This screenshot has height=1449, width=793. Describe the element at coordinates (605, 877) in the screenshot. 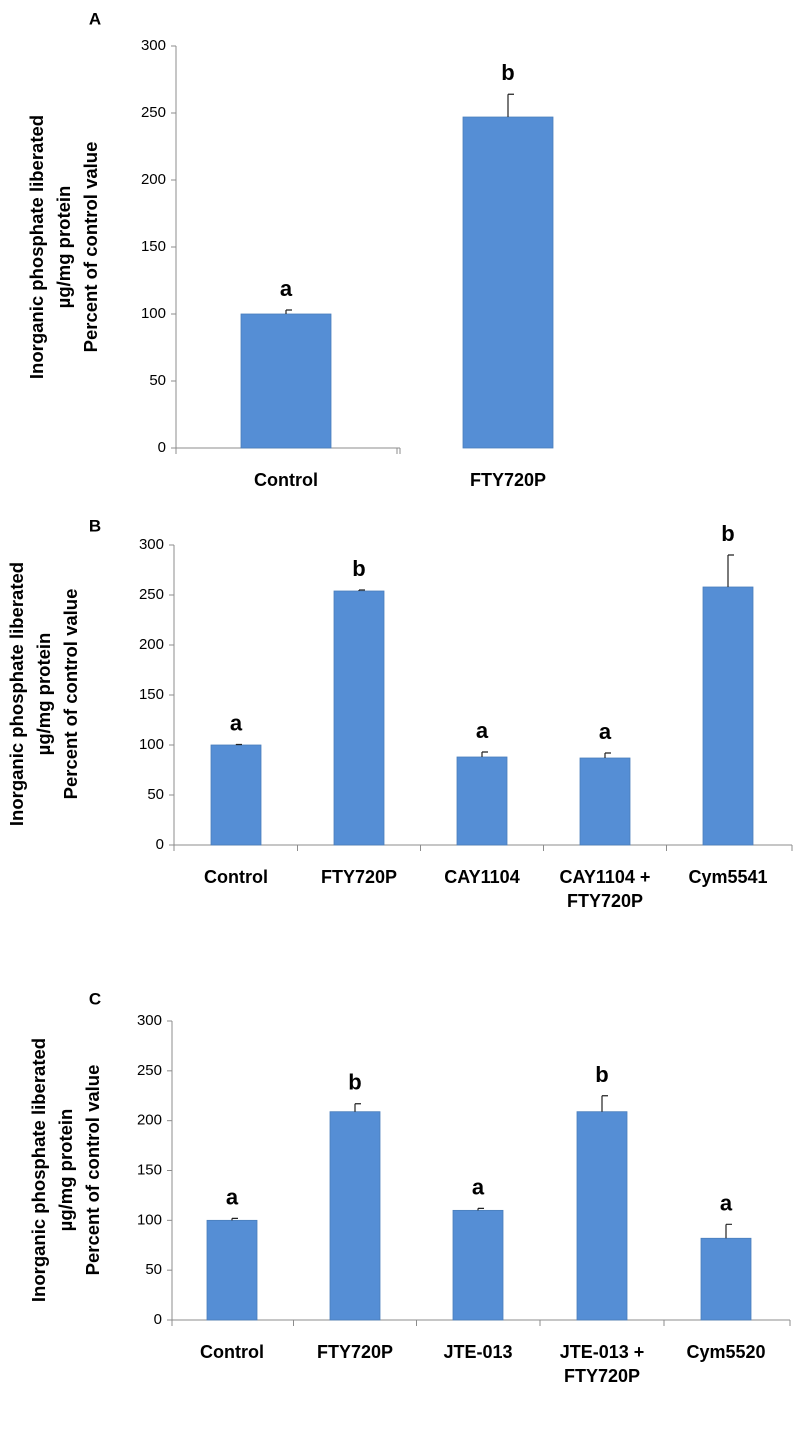

I see `x-category-label: CAY1104 +` at that location.